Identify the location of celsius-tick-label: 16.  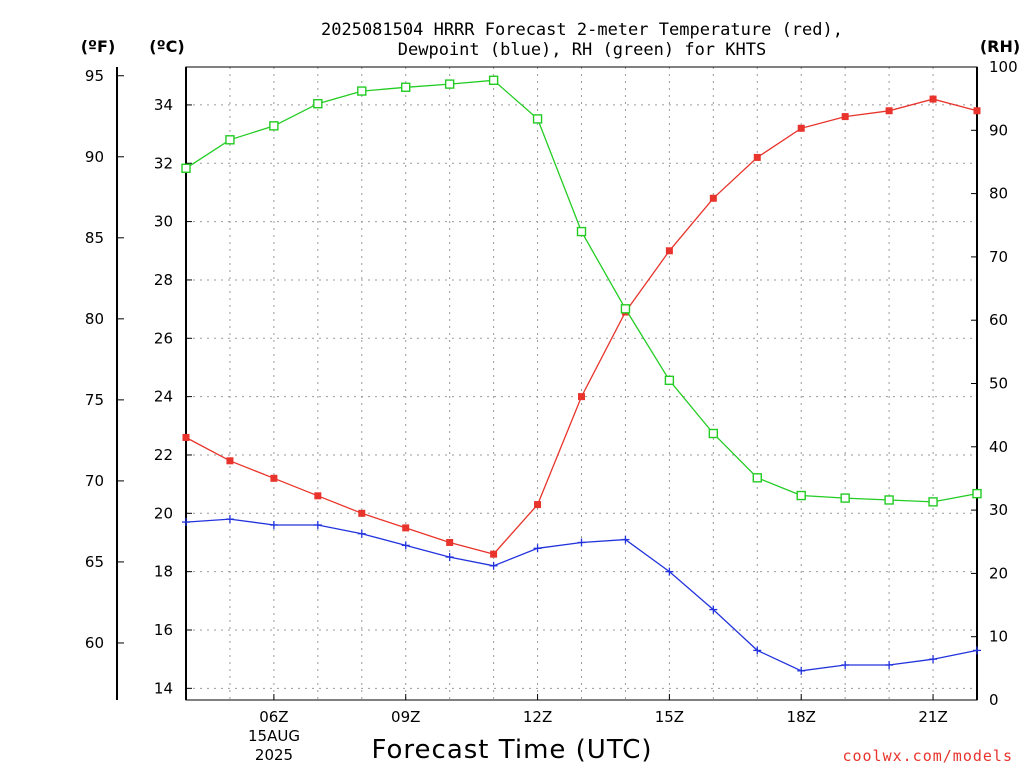
(163, 630).